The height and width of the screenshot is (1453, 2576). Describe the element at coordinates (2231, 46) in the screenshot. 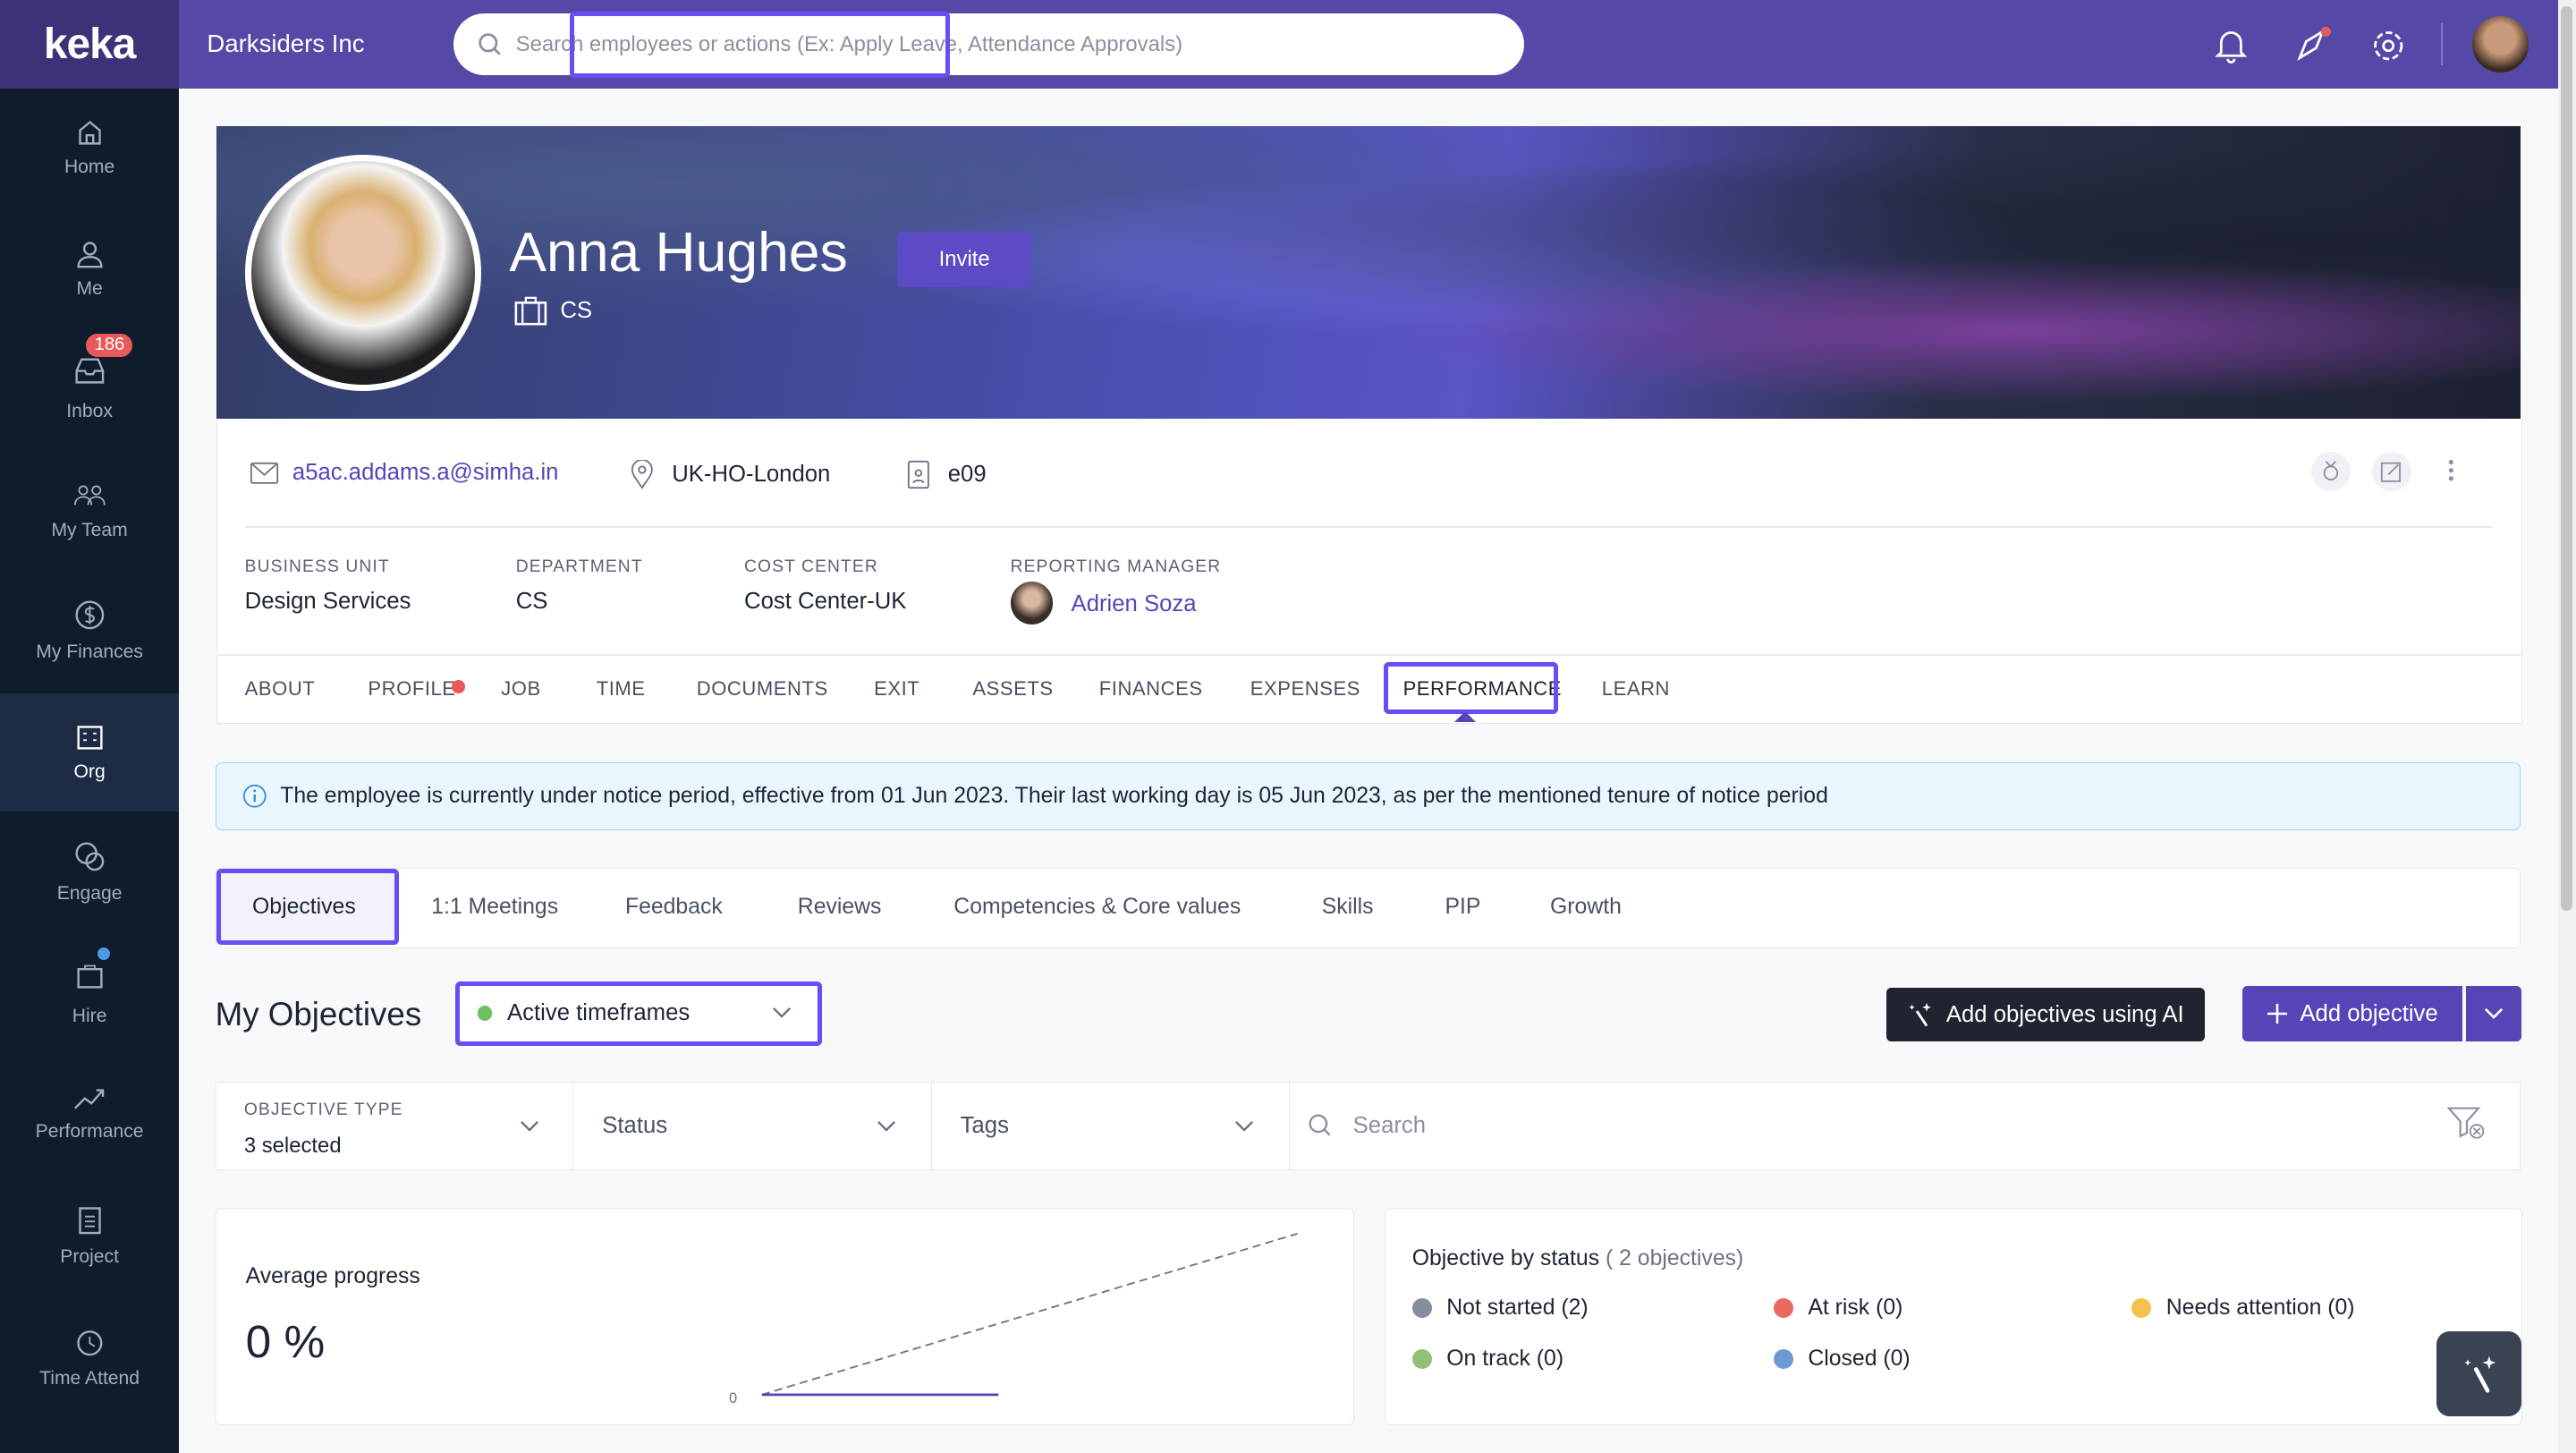

I see `bell-icon` at that location.